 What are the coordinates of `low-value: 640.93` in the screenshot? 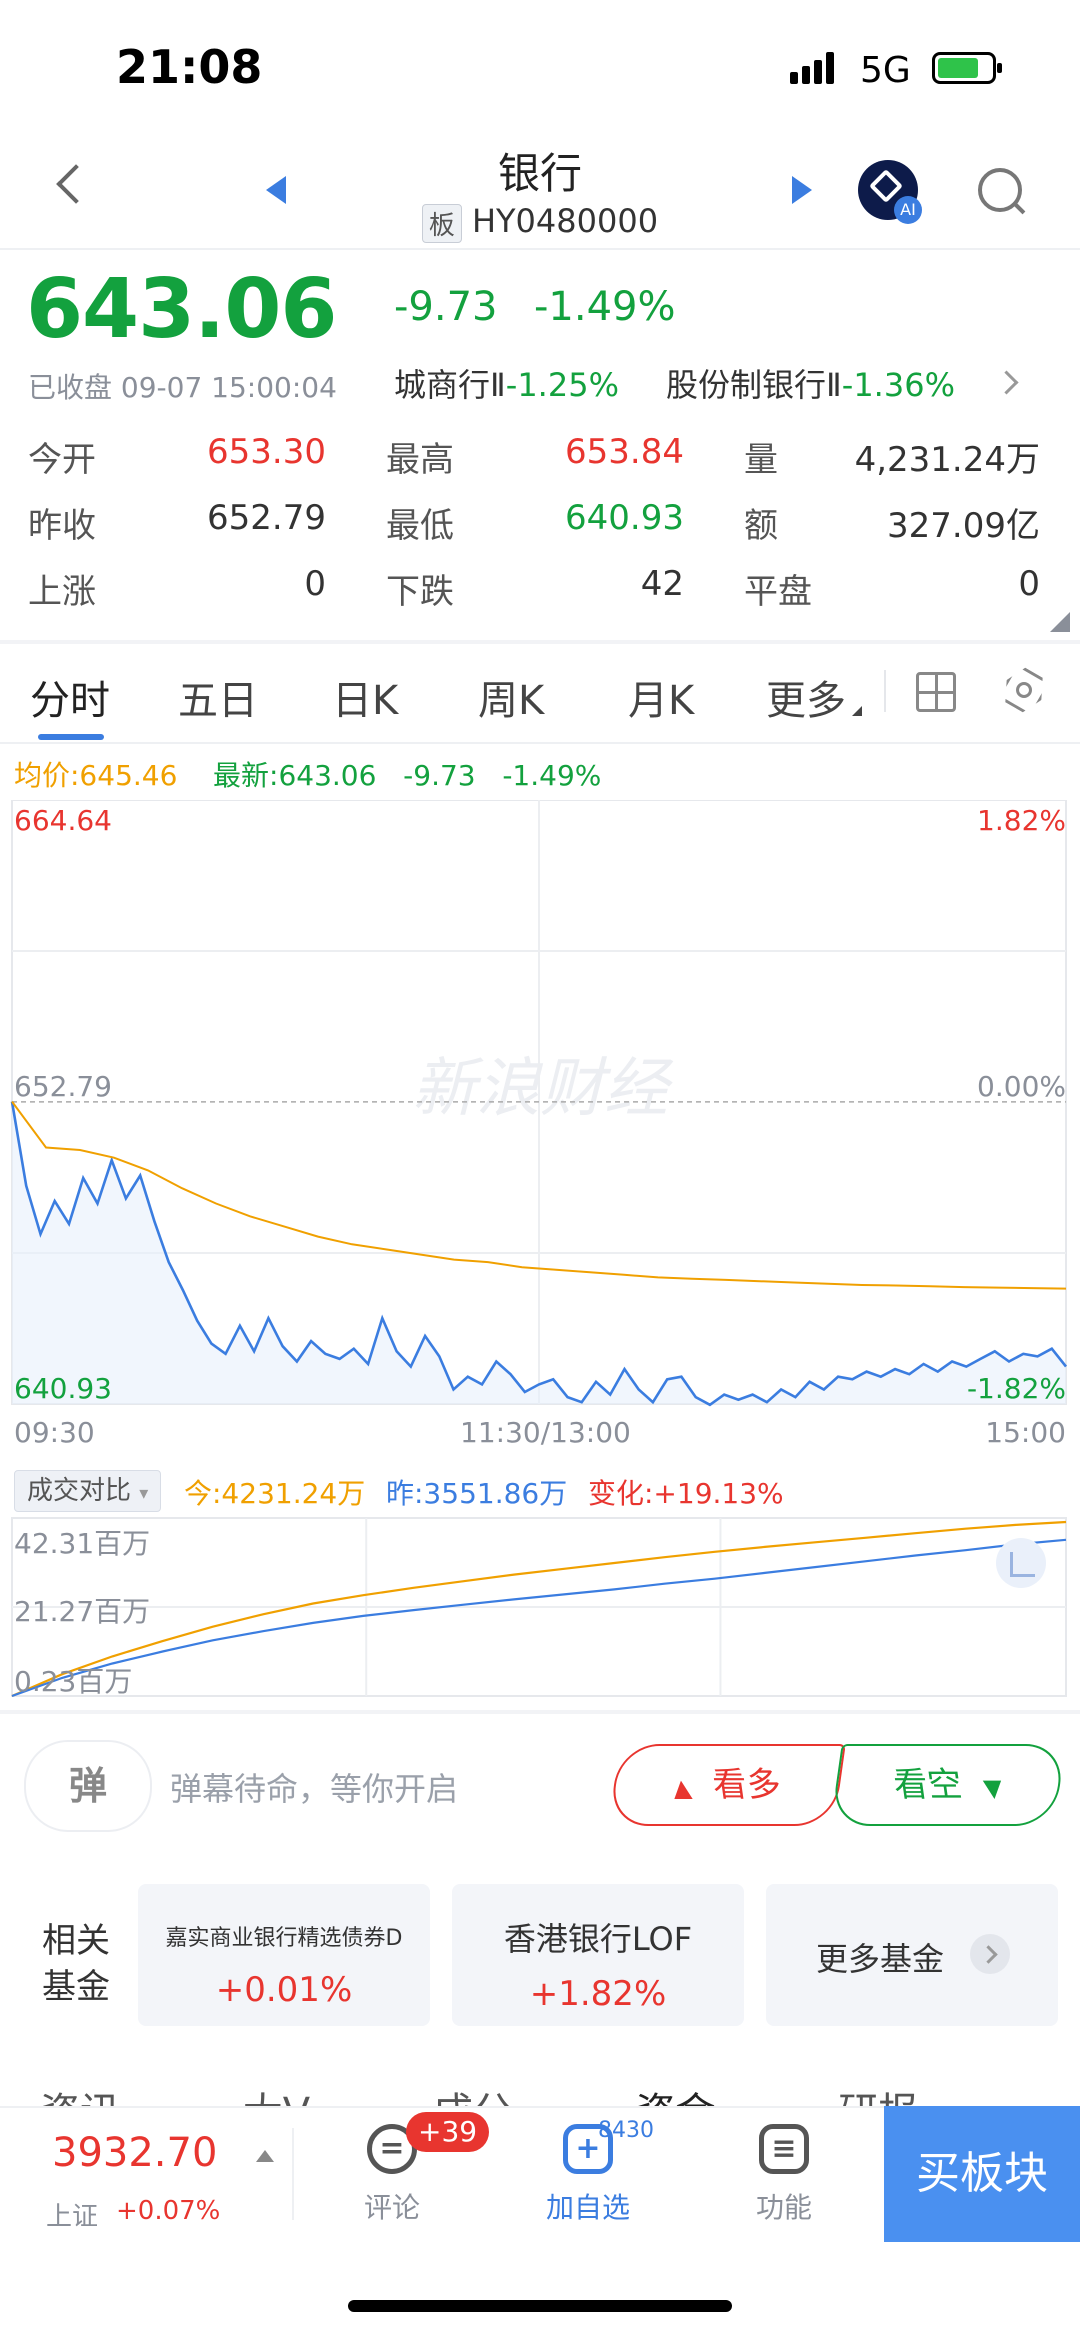 It's located at (624, 518).